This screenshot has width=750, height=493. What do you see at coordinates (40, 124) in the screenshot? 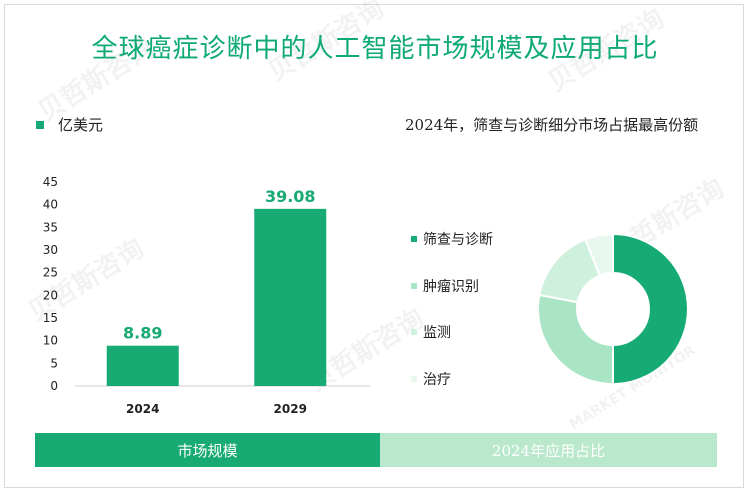
I see `unit-legend-swatch` at bounding box center [40, 124].